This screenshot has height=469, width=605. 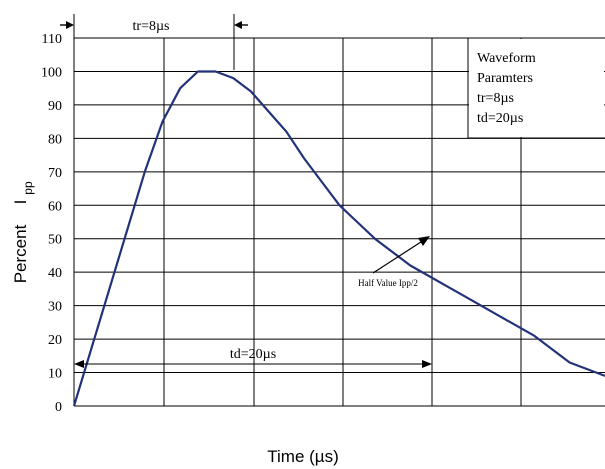 I want to click on y-tick-label: 0, so click(x=58, y=407).